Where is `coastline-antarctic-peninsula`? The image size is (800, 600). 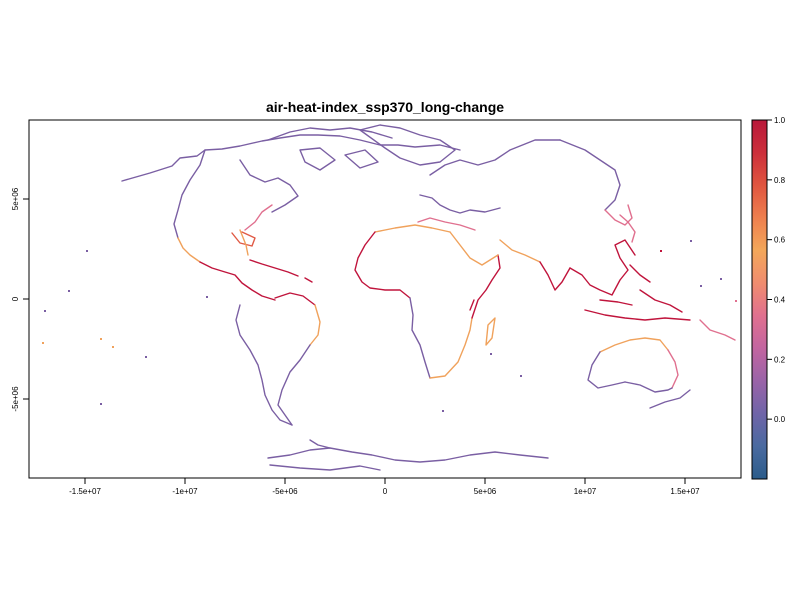 coastline-antarctic-peninsula is located at coordinates (320, 444).